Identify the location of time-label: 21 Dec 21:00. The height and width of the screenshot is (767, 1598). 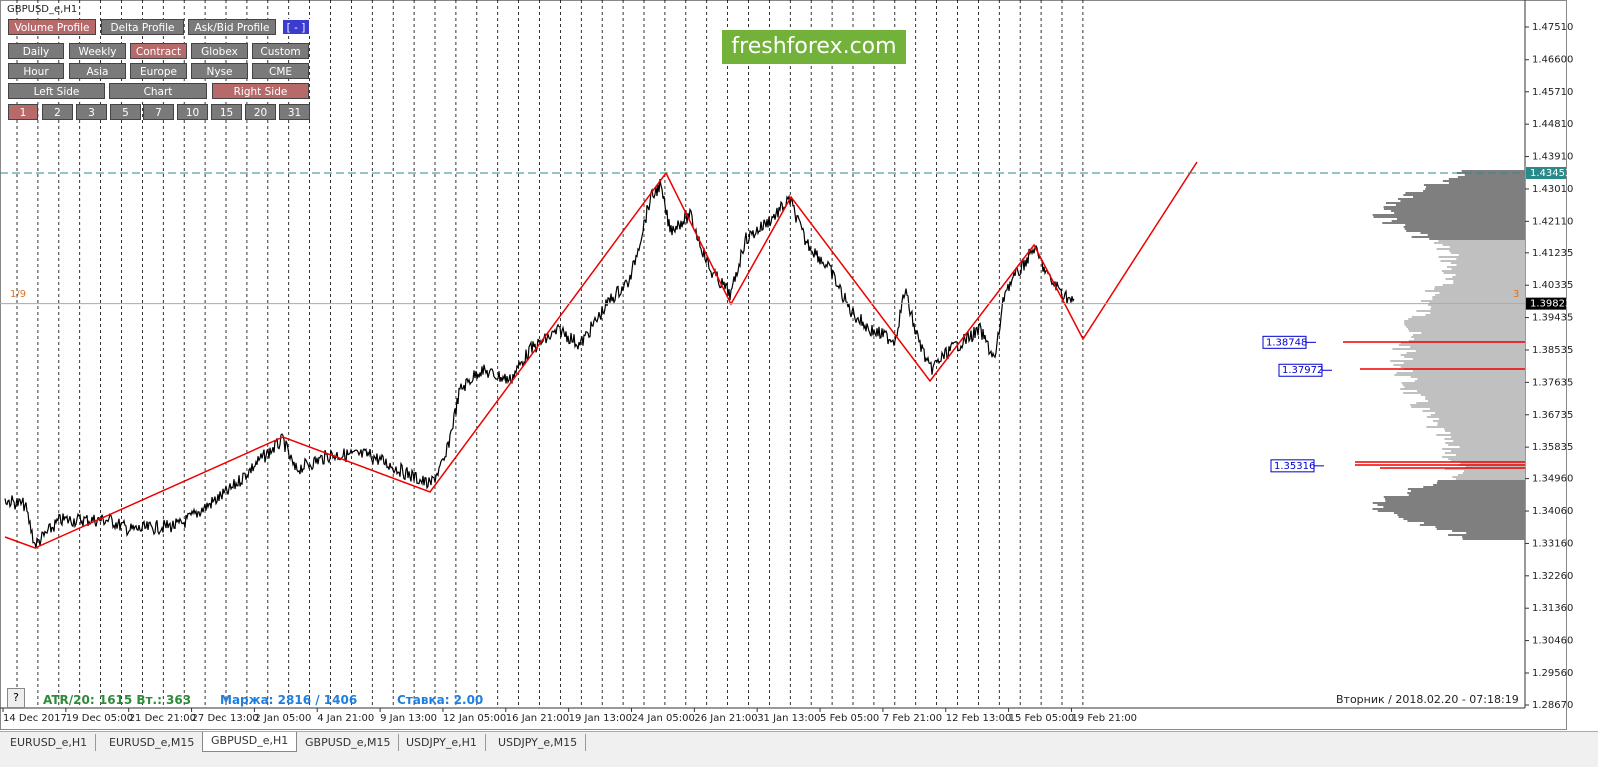
(162, 718).